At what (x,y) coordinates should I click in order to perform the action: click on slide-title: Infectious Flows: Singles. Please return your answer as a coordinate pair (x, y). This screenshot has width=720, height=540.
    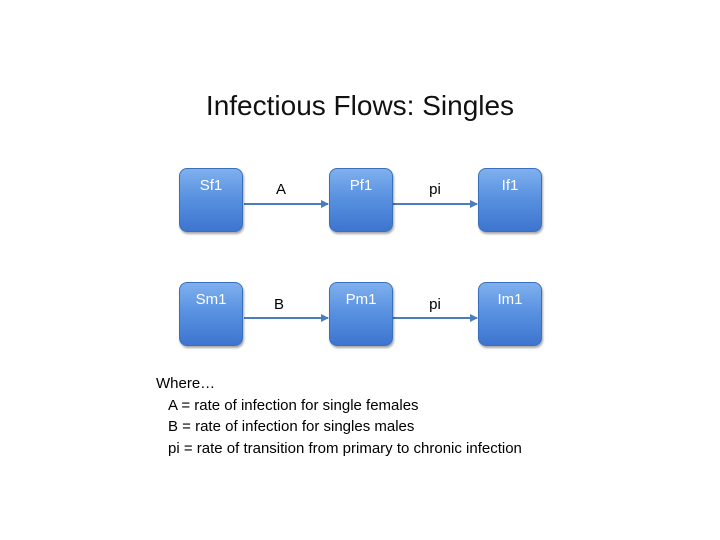
    Looking at the image, I should click on (360, 105).